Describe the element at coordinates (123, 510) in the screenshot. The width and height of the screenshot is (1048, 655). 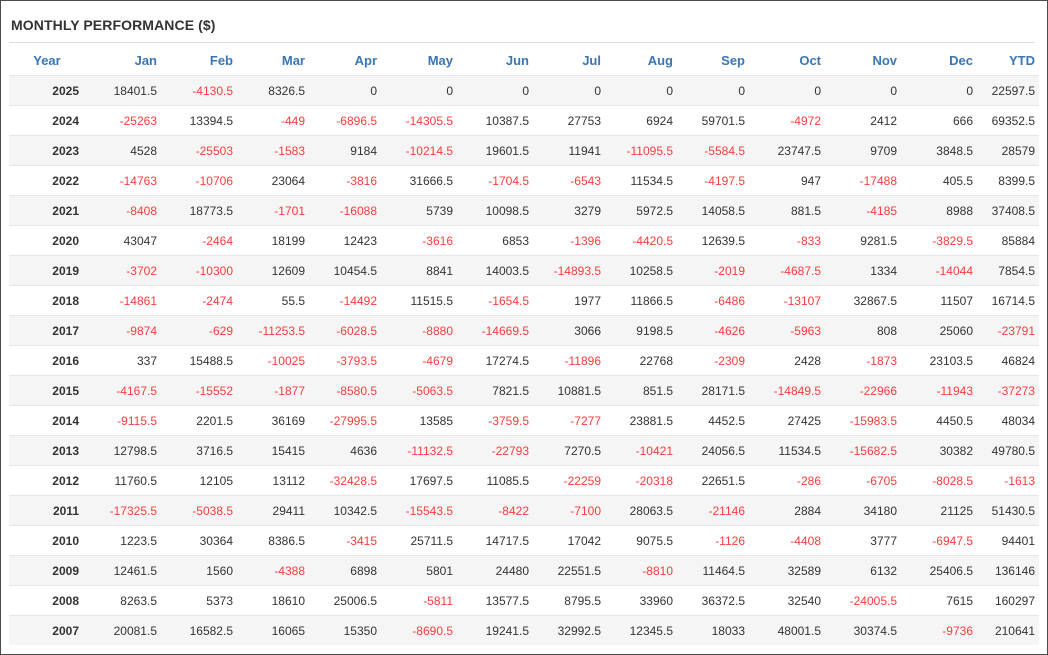
I see `value-cell-jan: -17325.5` at that location.